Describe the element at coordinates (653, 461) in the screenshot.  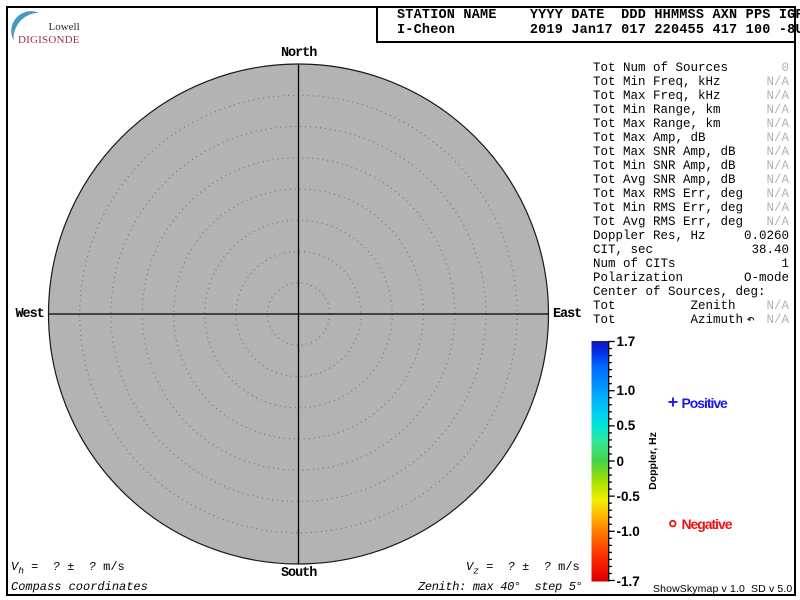
I see `svg-text: Doppler, Hz` at that location.